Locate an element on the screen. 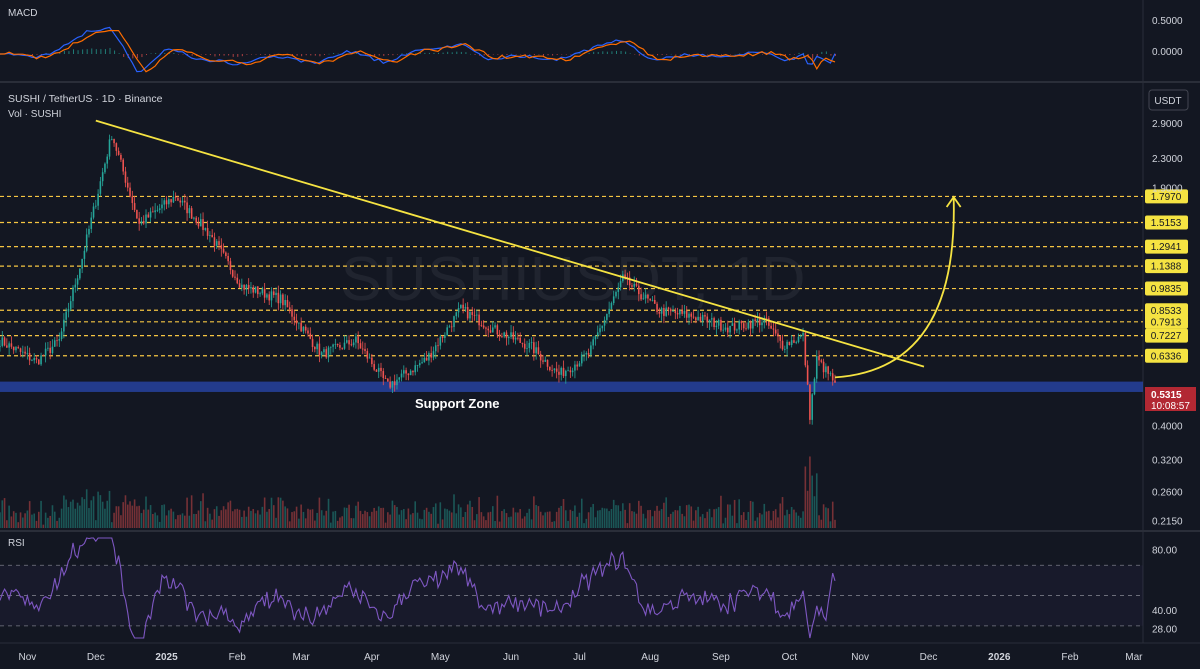 The width and height of the screenshot is (1200, 669). support-zone is located at coordinates (571, 386).